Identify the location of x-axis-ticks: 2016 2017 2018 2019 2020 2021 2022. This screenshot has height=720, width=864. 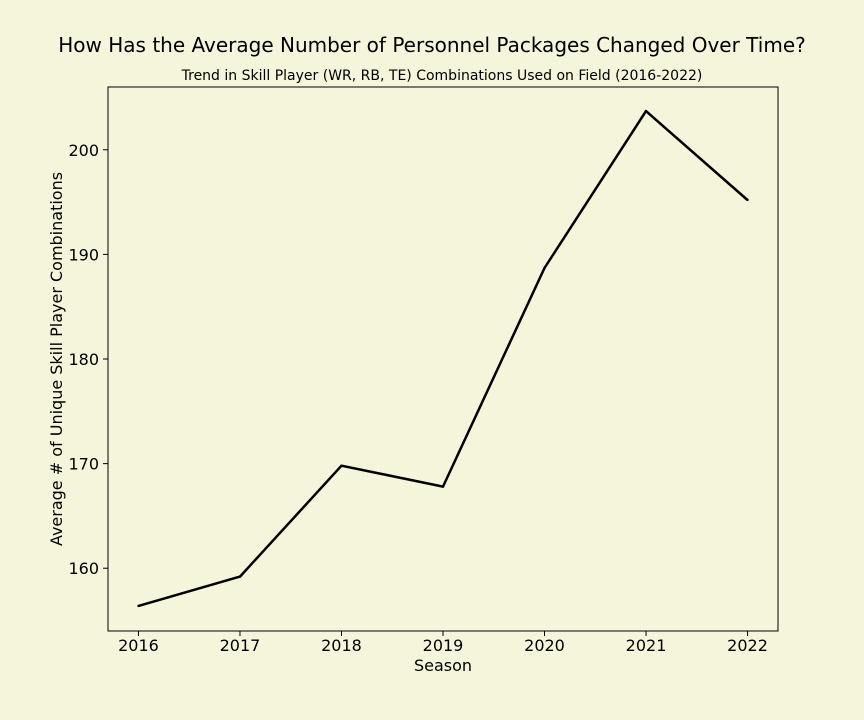
(443, 643).